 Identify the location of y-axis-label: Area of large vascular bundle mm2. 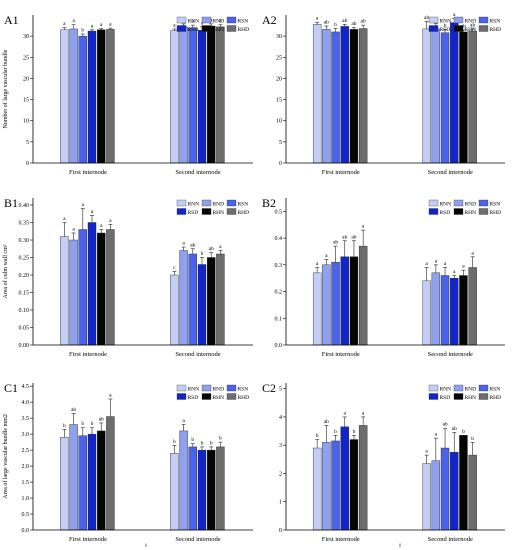
(5, 456).